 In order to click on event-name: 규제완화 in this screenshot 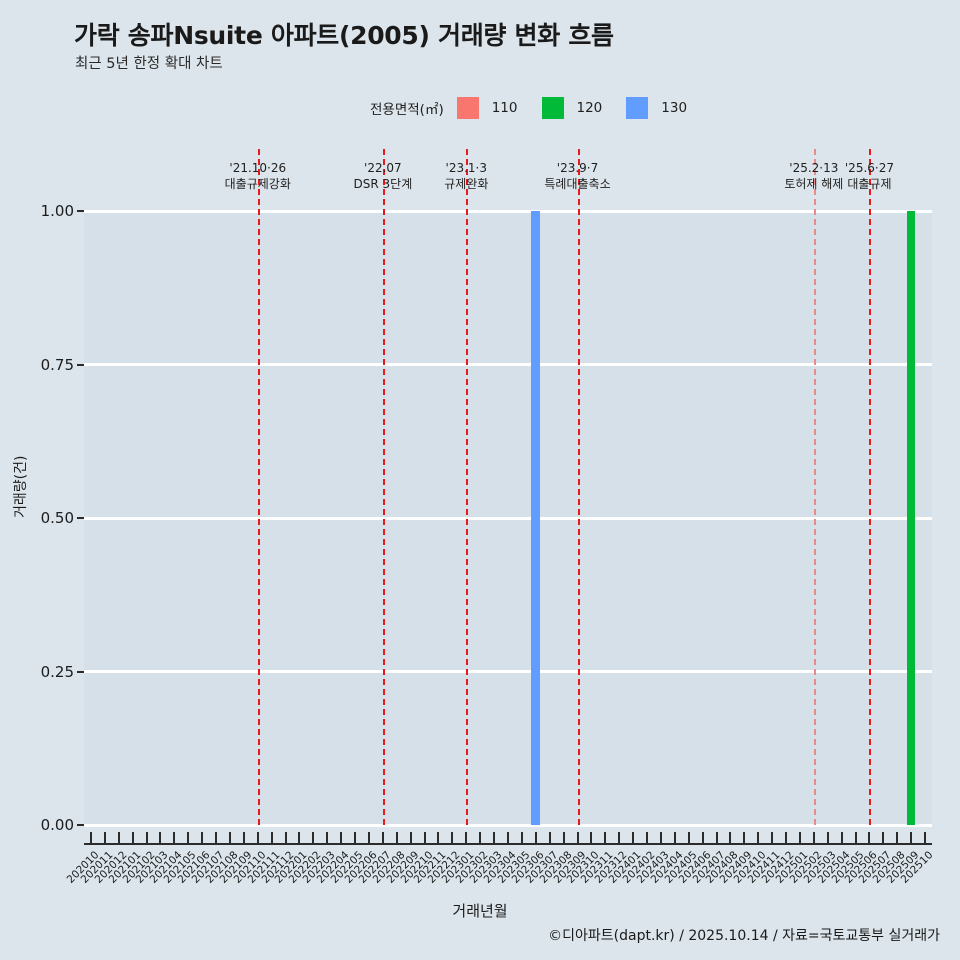, I will do `click(466, 184)`.